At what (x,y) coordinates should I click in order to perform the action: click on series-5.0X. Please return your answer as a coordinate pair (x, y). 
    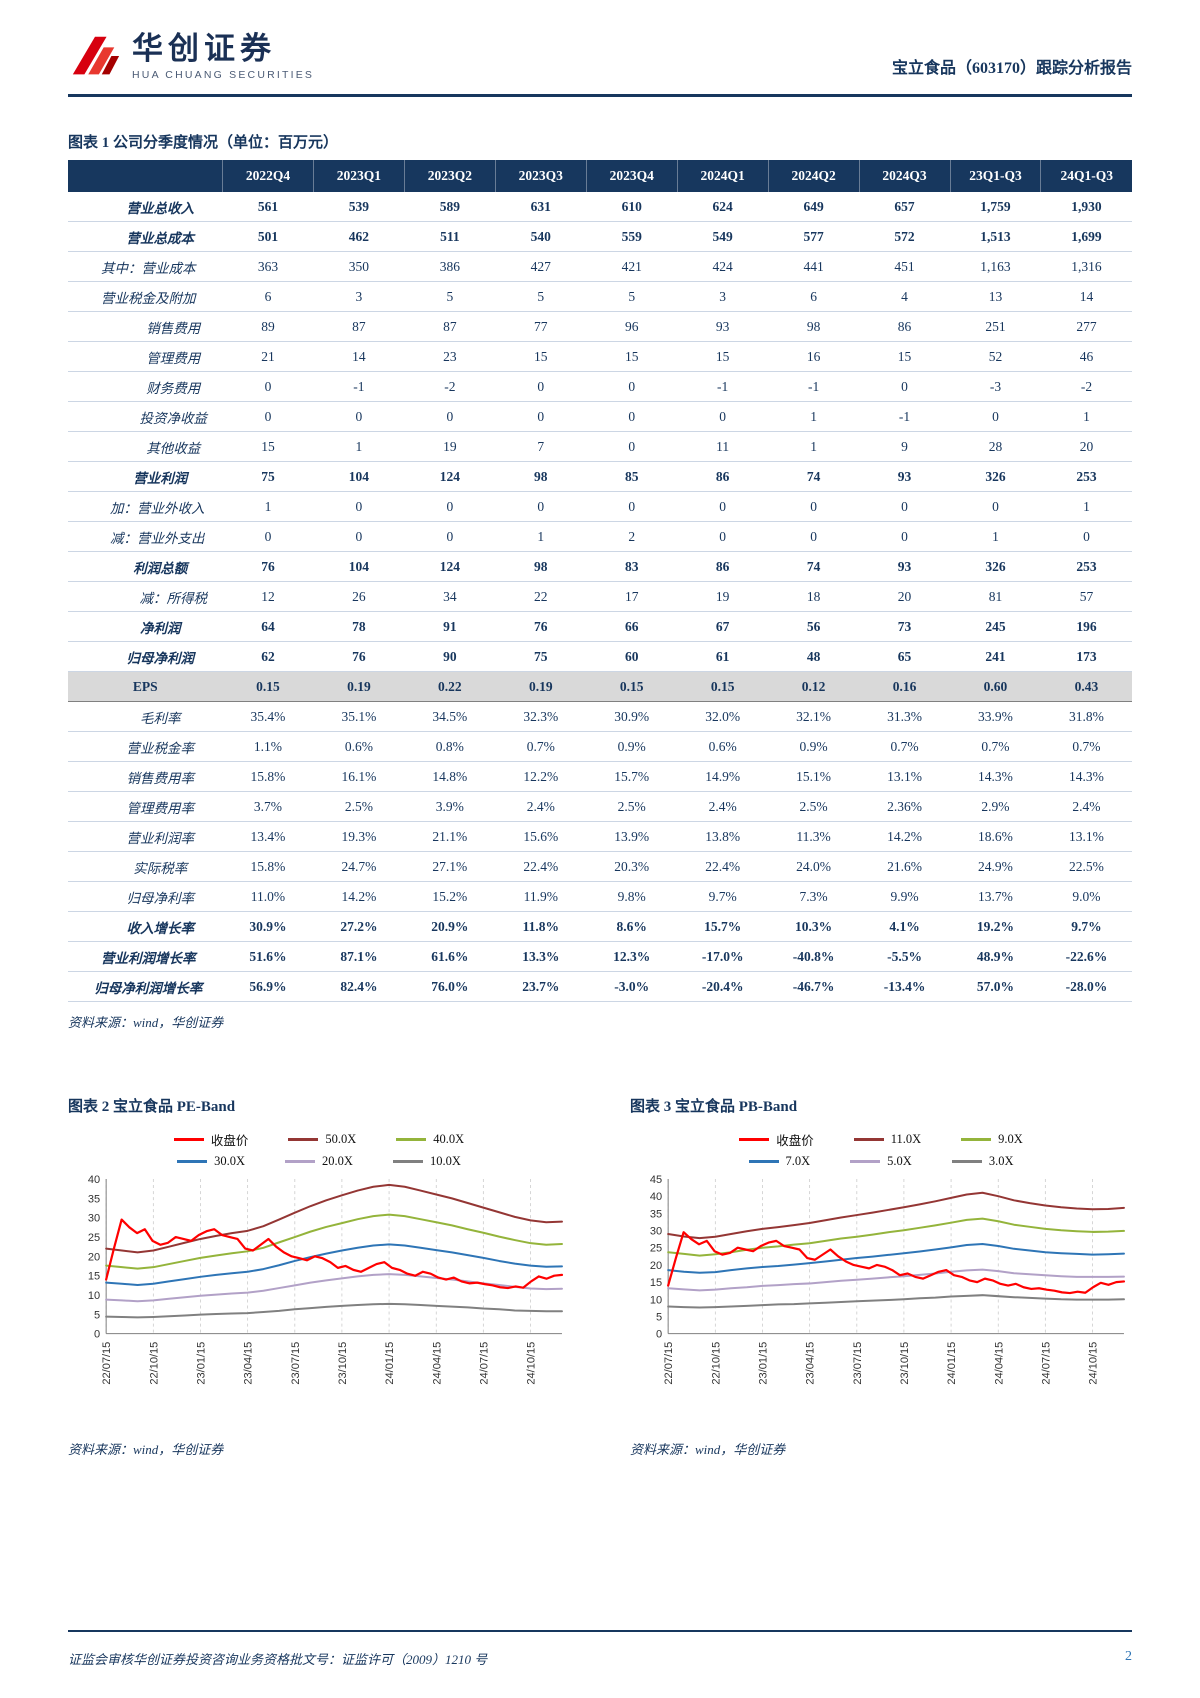
    Looking at the image, I should click on (896, 1280).